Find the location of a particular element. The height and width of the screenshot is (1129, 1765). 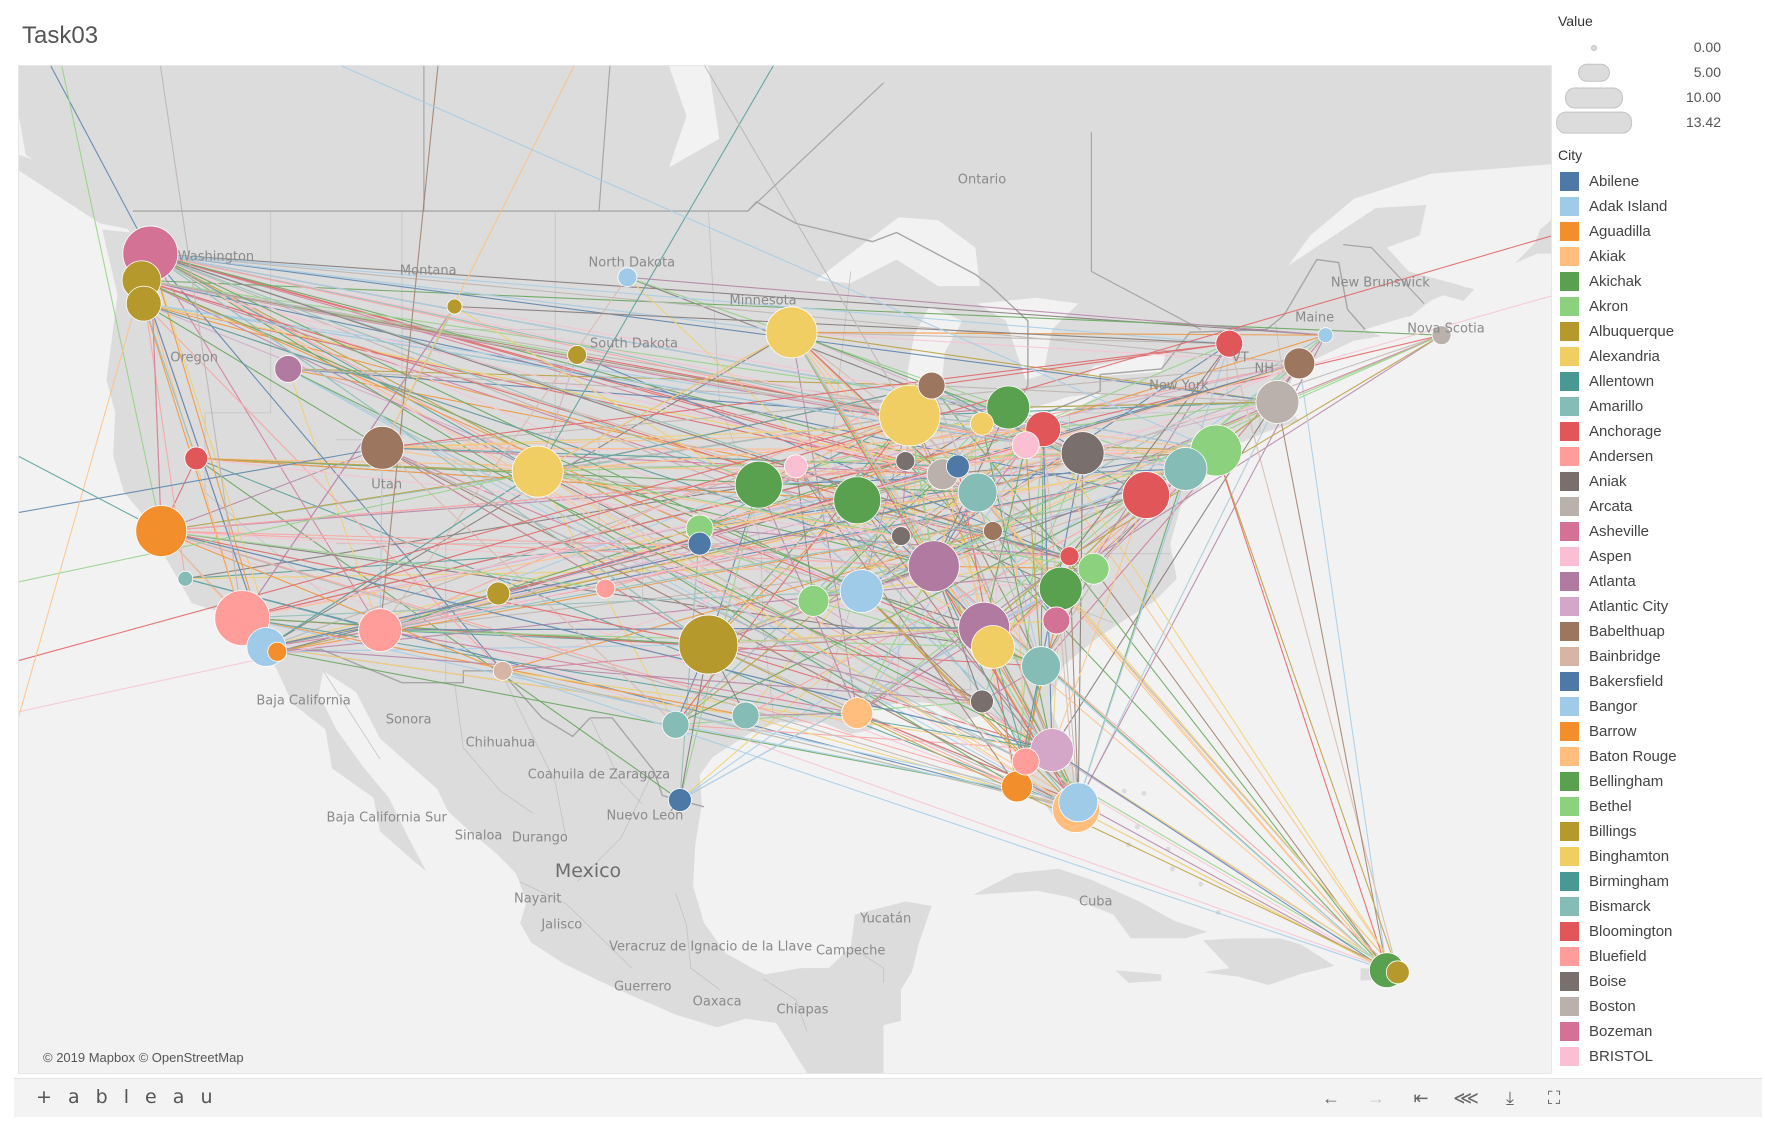

city-legend-item: Aspen is located at coordinates (1658, 556).